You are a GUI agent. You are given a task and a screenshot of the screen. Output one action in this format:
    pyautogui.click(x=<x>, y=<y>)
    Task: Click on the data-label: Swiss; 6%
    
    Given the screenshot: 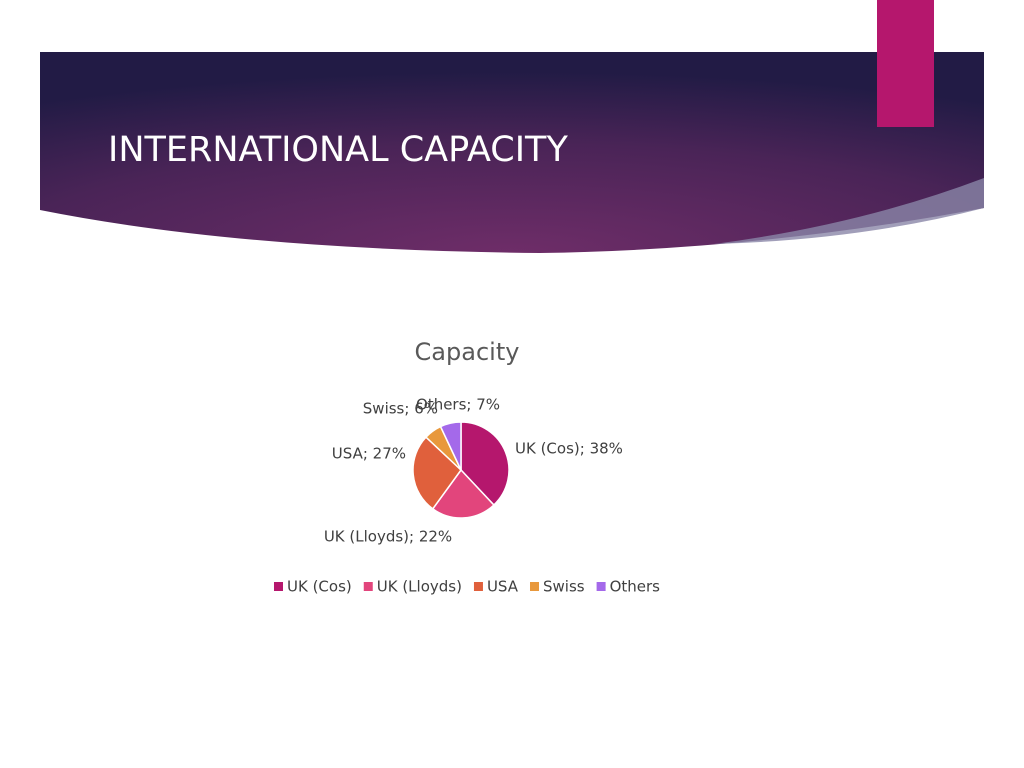 What is the action you would take?
    pyautogui.click(x=400, y=409)
    